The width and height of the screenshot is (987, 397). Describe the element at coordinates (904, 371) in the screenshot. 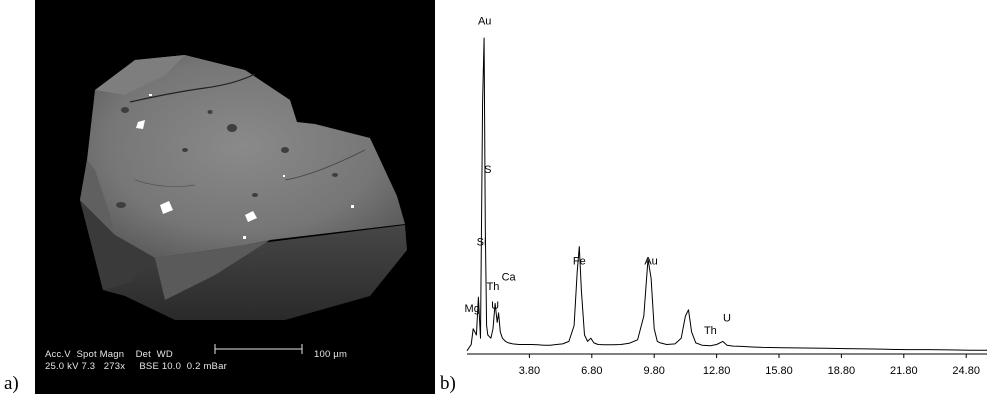

I see `x-tick-label: 21.80` at that location.